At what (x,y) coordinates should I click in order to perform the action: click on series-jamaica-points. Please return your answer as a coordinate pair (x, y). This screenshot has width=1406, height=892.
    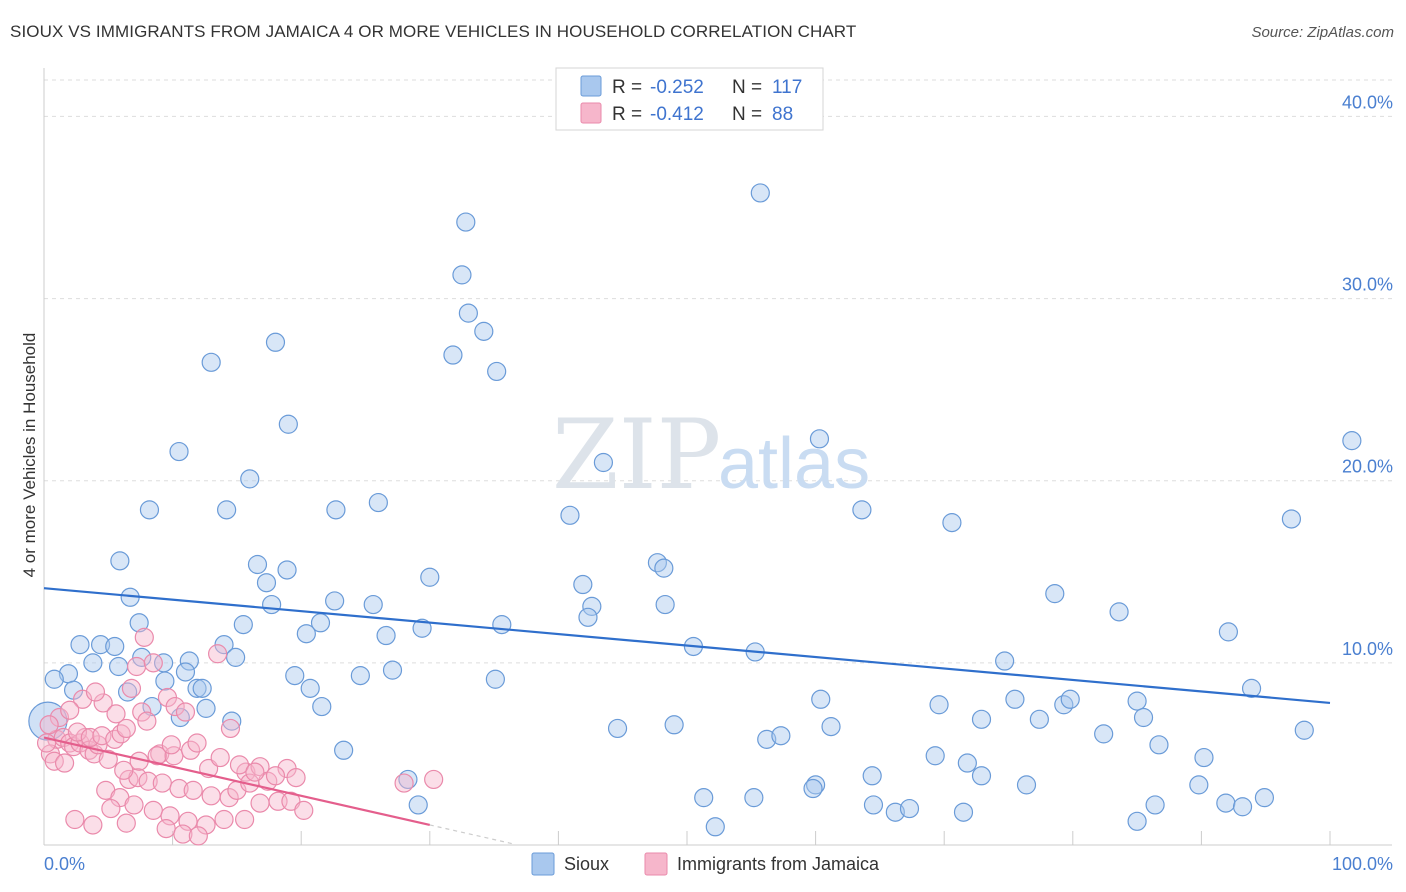
    Looking at the image, I should click on (240, 736).